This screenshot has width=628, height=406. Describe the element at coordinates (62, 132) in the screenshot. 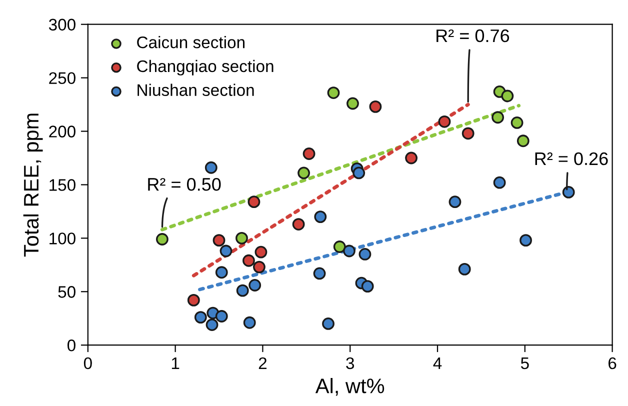

I see `y-tick-label: 200` at that location.